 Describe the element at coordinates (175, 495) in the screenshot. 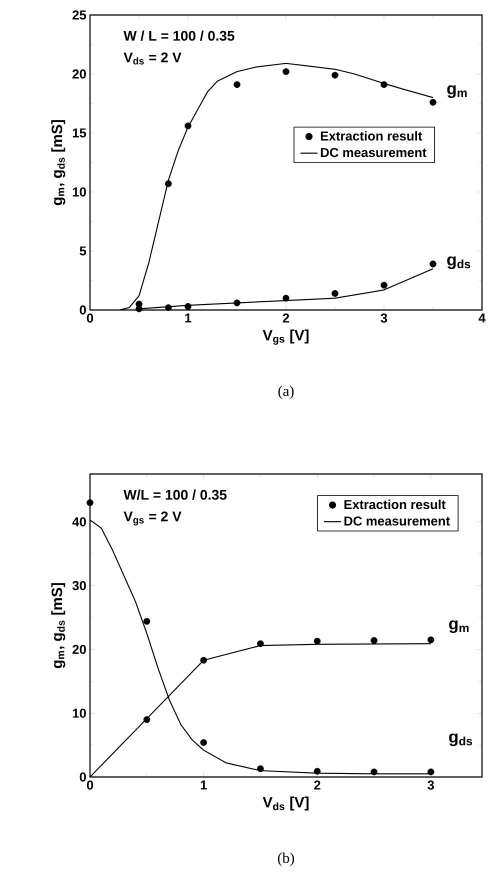

I see `annotation: W/L = 100 / 0.35` at that location.